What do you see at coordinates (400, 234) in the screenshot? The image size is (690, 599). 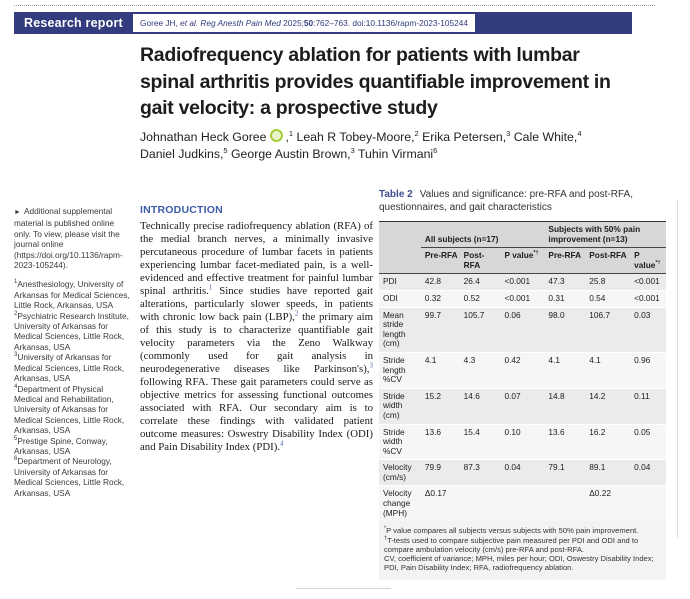 I see `stub-header` at bounding box center [400, 234].